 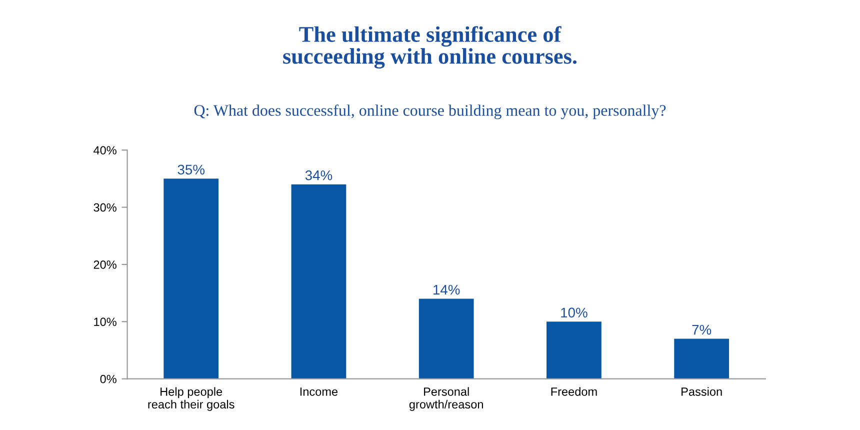 What do you see at coordinates (191, 399) in the screenshot?
I see `x-tick-label: Help people reach their goals` at bounding box center [191, 399].